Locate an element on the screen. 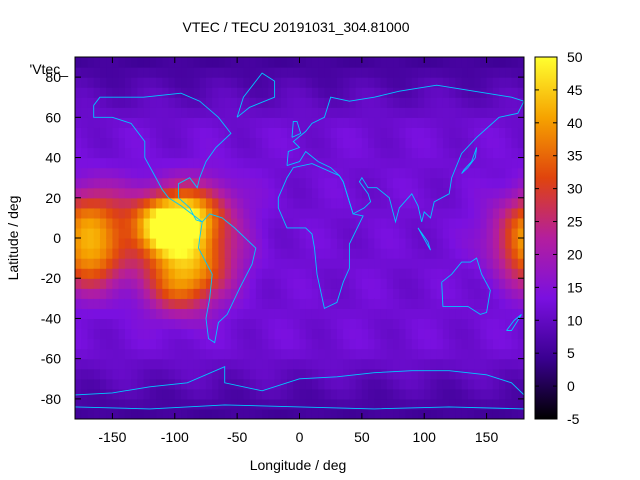 The image size is (640, 480). chart-title: VTEC / TECU 20191031_304.81000 is located at coordinates (295, 27).